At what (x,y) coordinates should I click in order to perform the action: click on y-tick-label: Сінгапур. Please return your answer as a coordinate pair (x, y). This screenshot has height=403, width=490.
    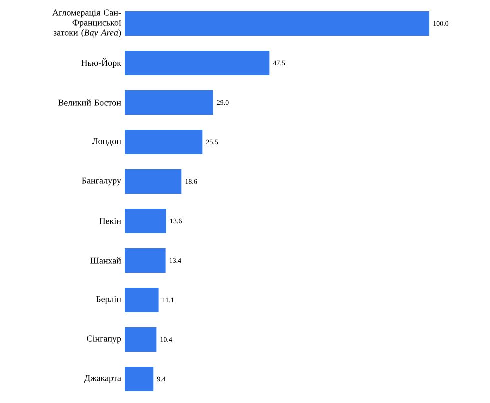
    Looking at the image, I should click on (104, 340).